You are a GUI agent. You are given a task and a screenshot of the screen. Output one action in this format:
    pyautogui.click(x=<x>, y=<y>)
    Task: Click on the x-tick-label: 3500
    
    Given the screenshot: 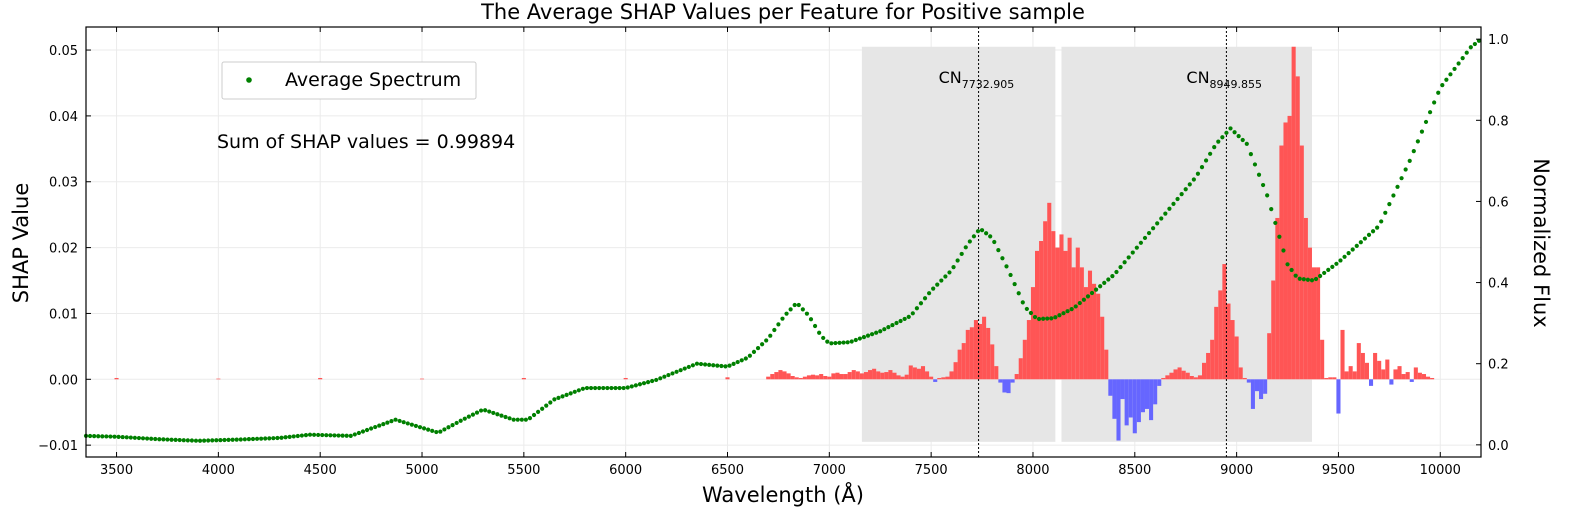 What is the action you would take?
    pyautogui.click(x=116, y=470)
    